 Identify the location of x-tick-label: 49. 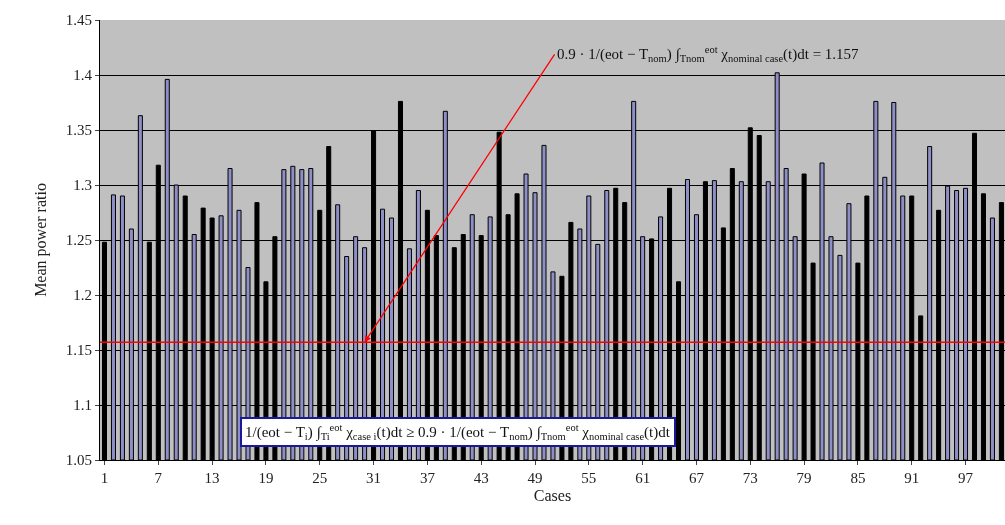
(535, 478).